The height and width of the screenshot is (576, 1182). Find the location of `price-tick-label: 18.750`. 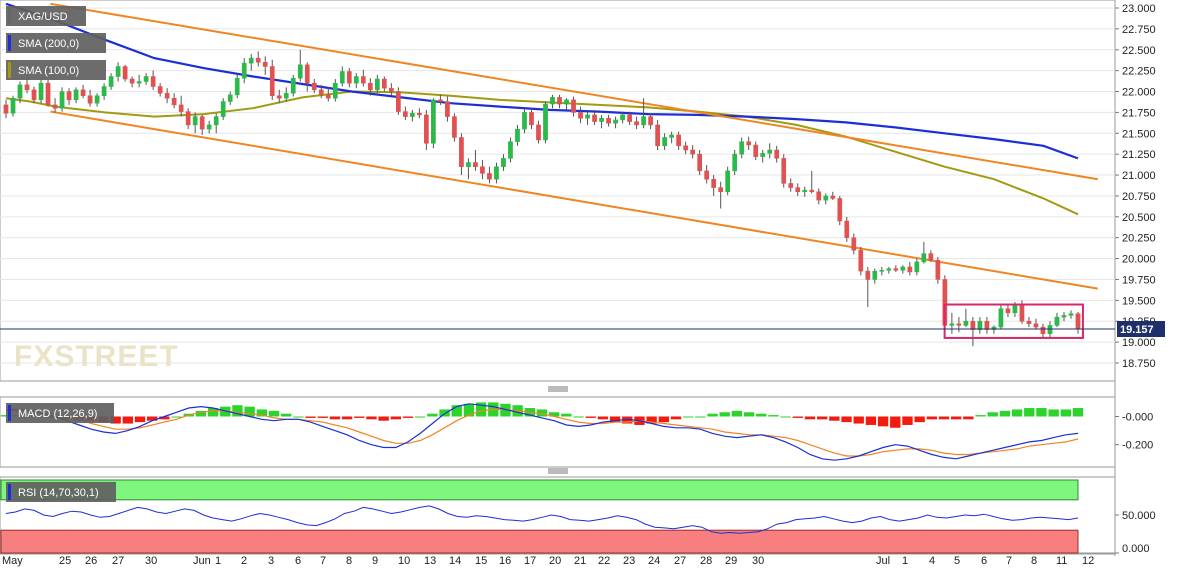

price-tick-label: 18.750 is located at coordinates (1139, 364).